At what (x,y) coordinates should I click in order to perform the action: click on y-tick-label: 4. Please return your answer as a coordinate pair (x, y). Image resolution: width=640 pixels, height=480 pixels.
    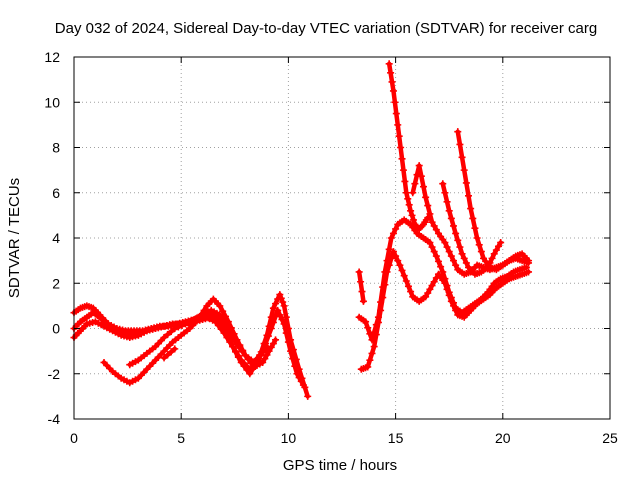
    Looking at the image, I should click on (56, 238).